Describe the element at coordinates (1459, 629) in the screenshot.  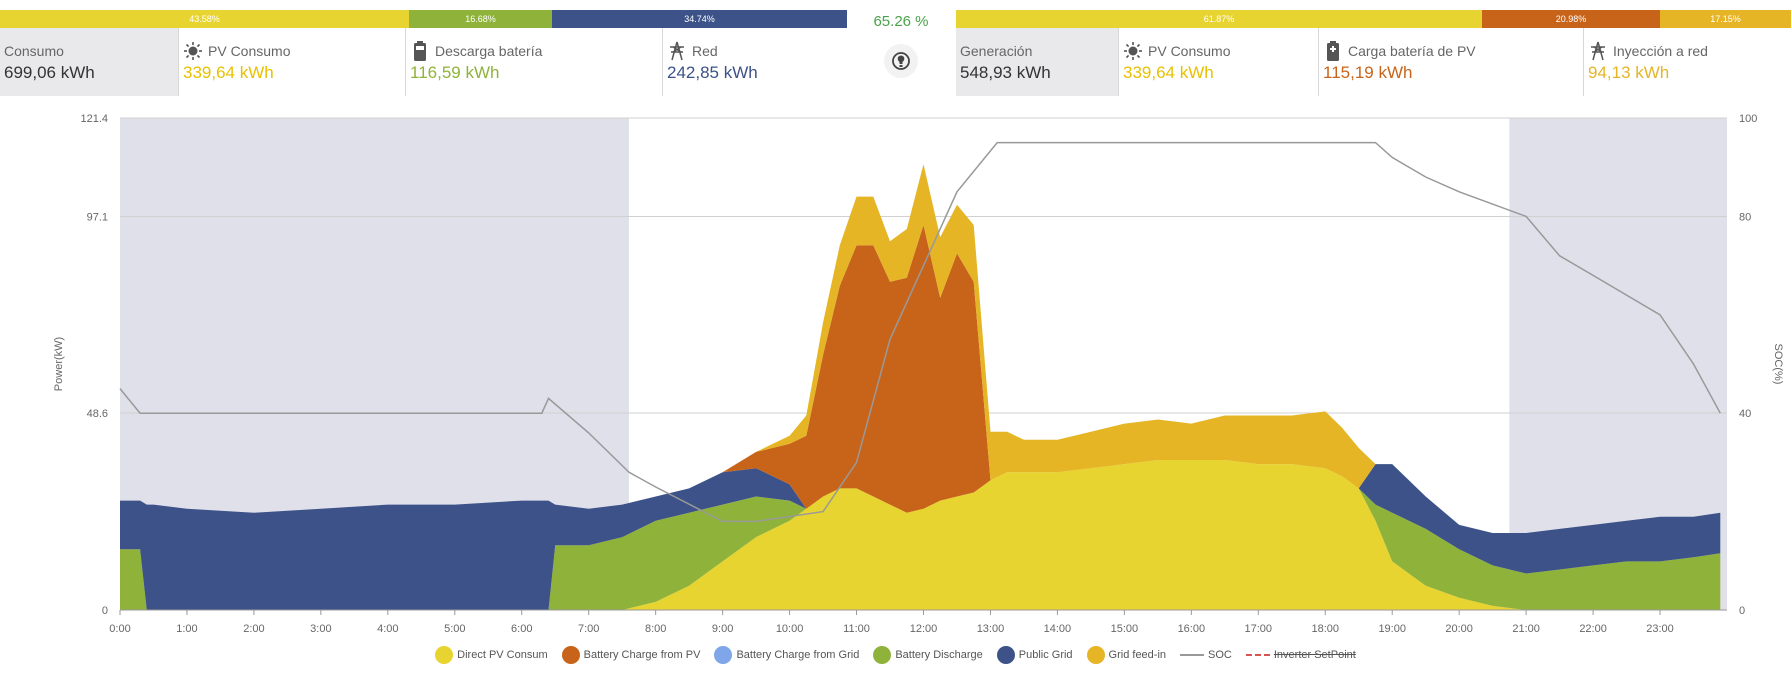
I see `x-tick-label: 20:00` at that location.